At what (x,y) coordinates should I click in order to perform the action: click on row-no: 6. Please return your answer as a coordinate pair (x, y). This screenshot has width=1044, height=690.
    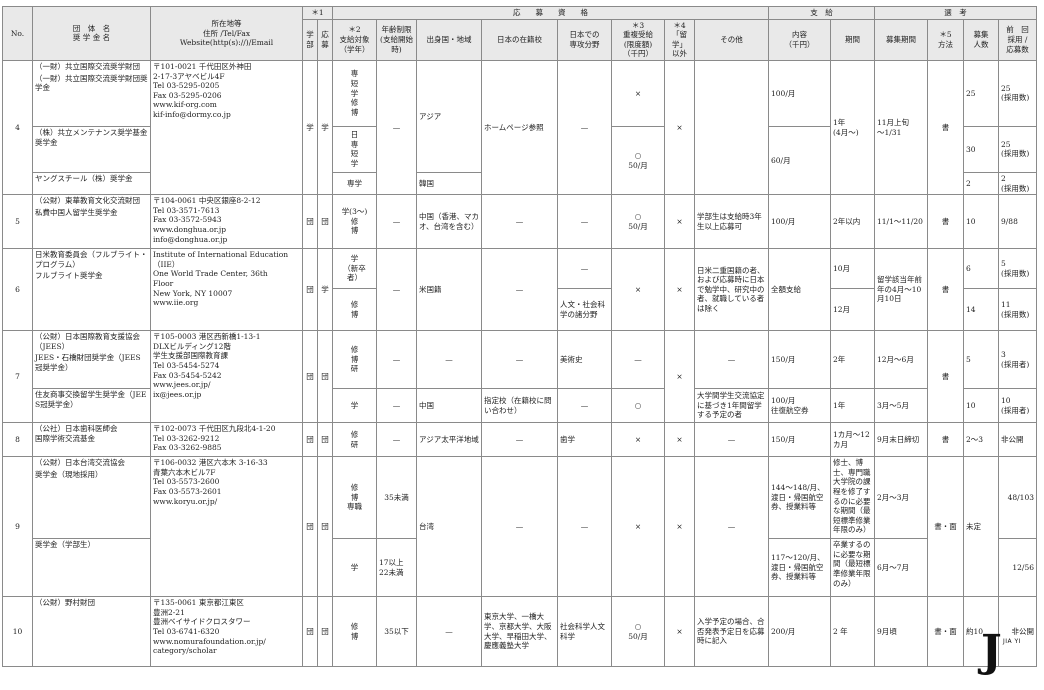
    Looking at the image, I should click on (17, 290).